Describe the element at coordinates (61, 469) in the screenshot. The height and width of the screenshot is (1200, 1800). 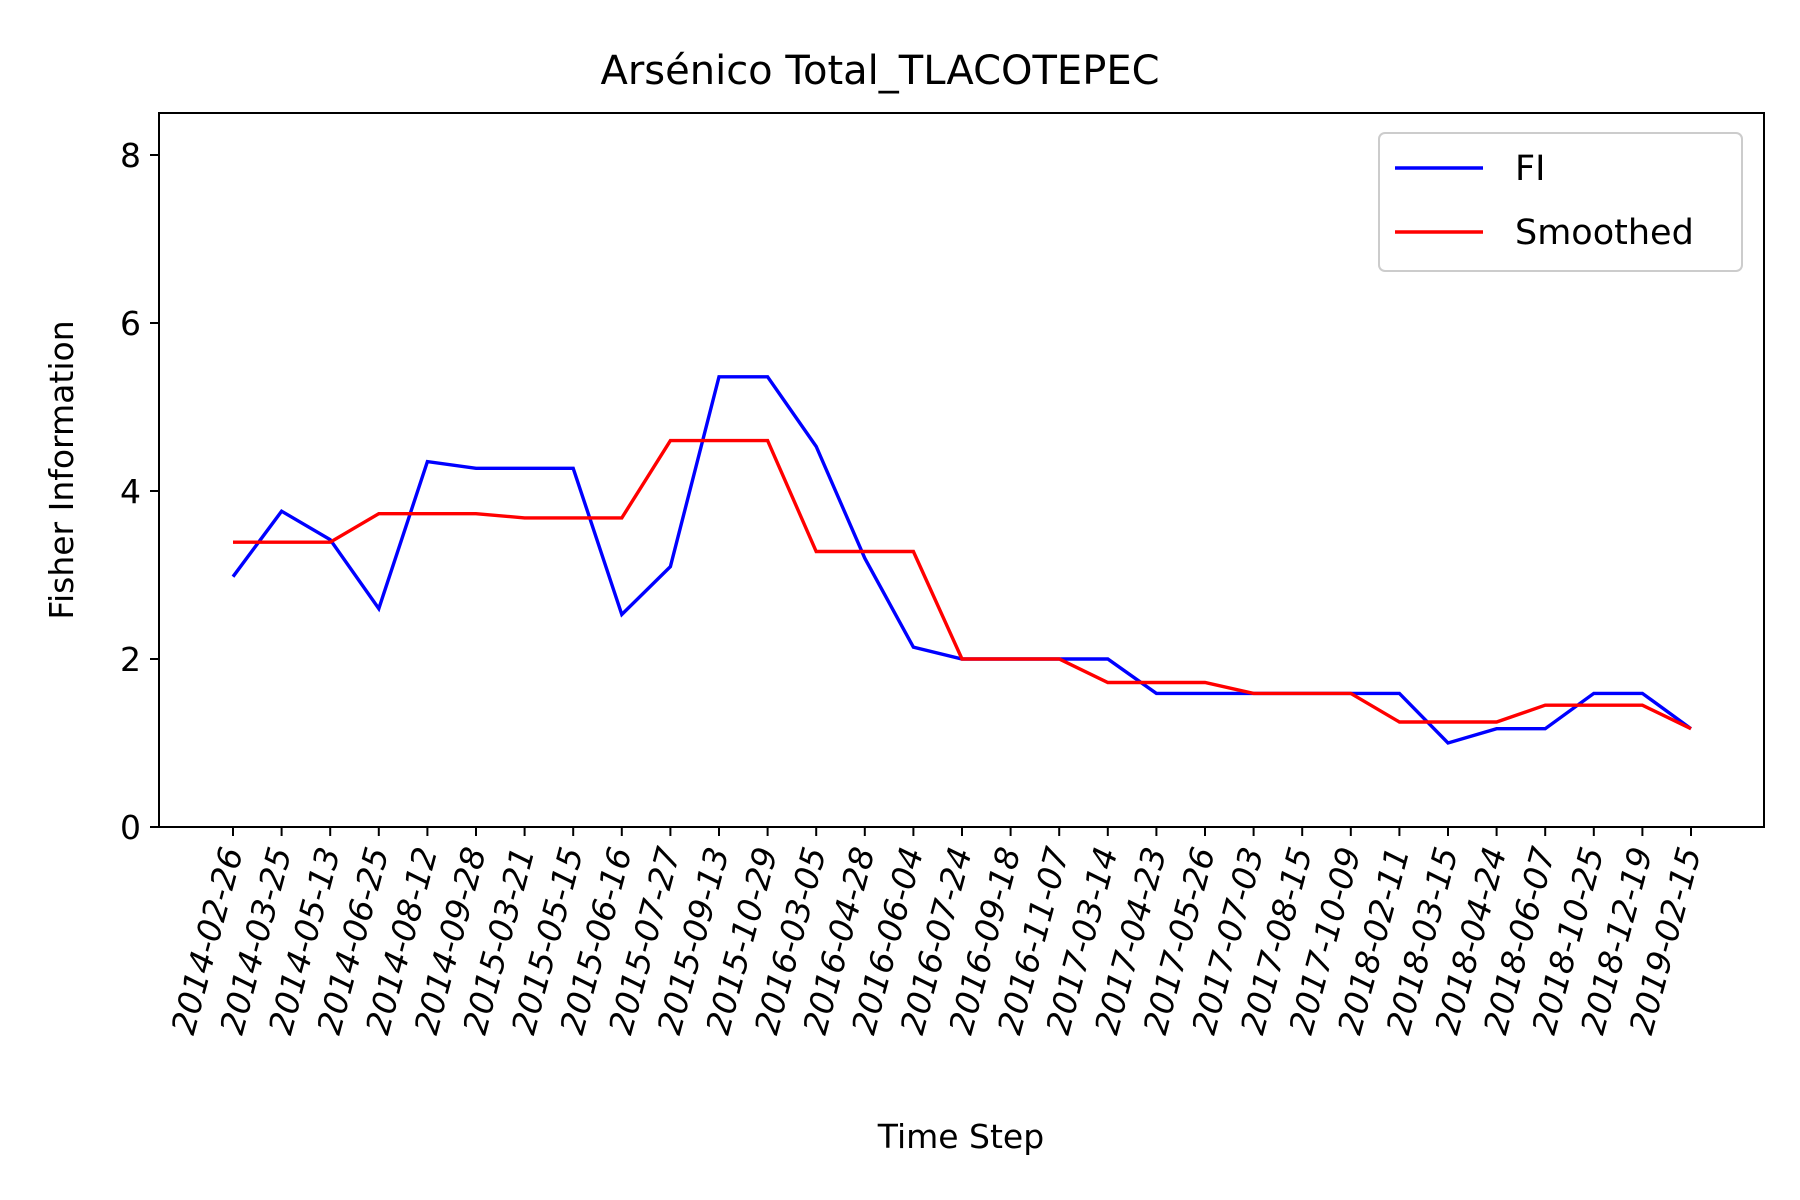
I see `y-axis-label: Fisher Information` at that location.